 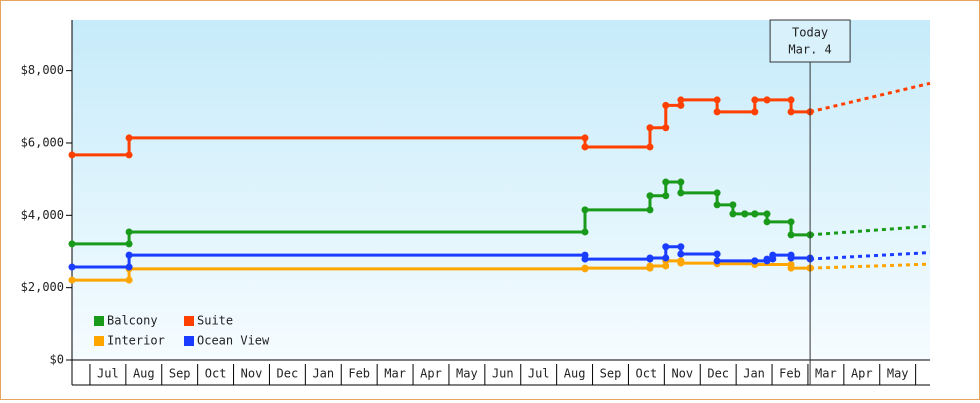 What do you see at coordinates (809, 50) in the screenshot?
I see `today-date: Mar. 4` at bounding box center [809, 50].